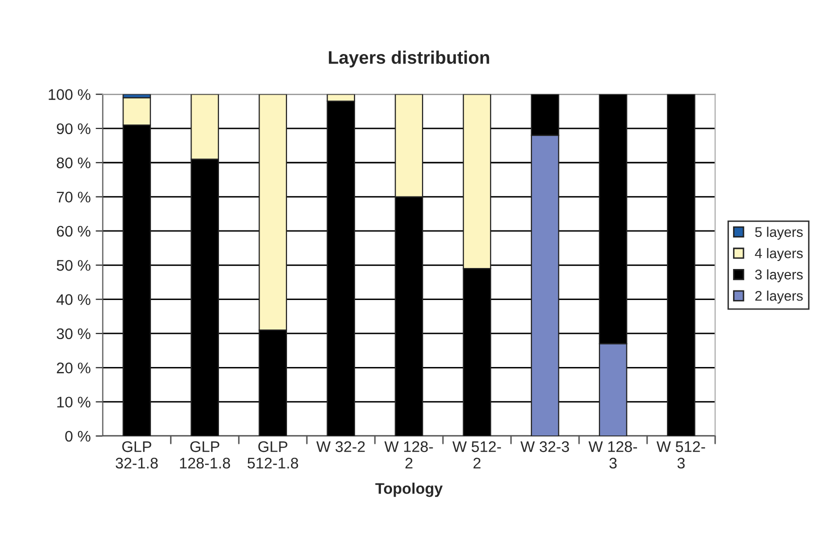 Image resolution: width=822 pixels, height=545 pixels. Describe the element at coordinates (73, 334) in the screenshot. I see `y-tick-label: 30 %` at that location.